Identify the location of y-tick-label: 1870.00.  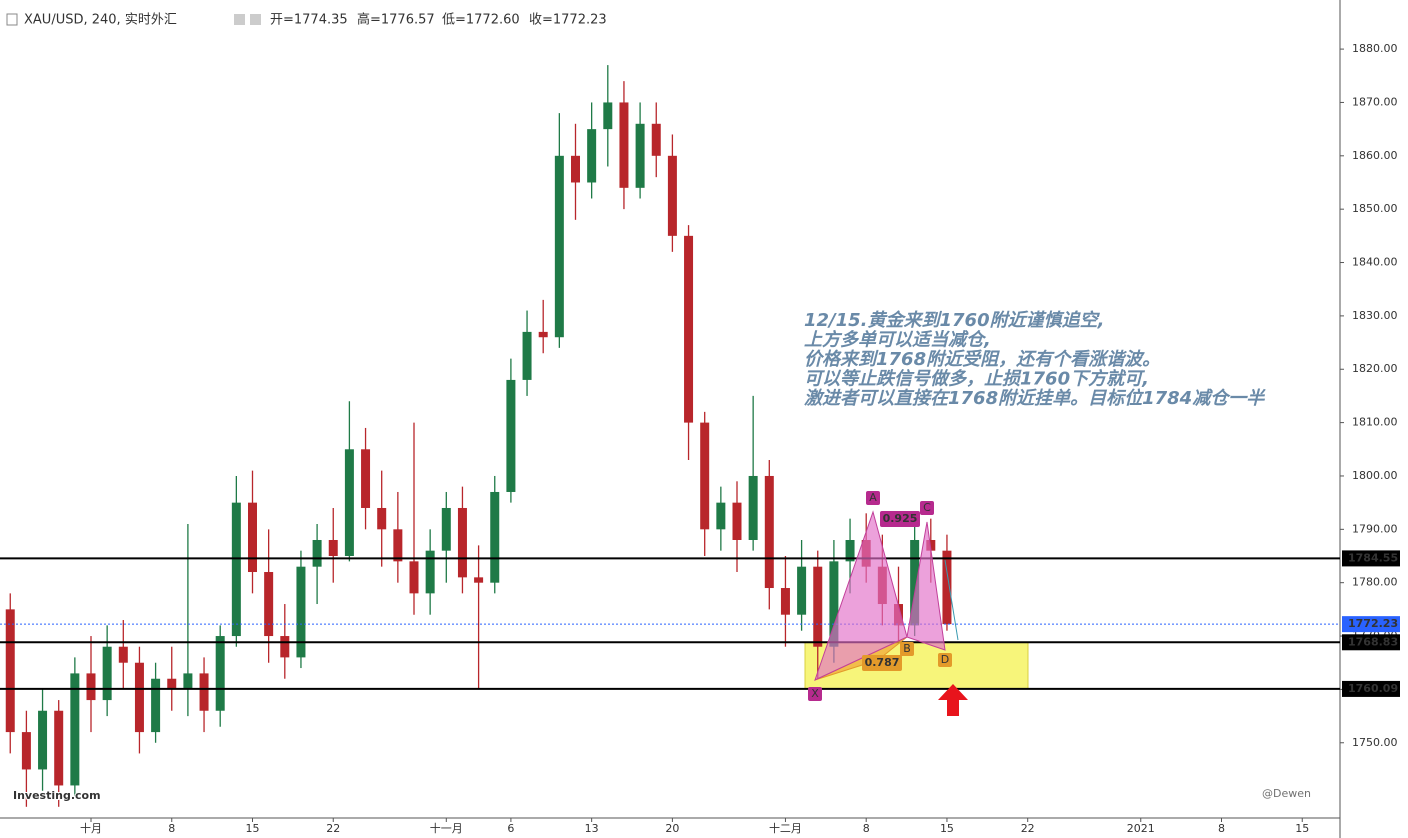
(1375, 101).